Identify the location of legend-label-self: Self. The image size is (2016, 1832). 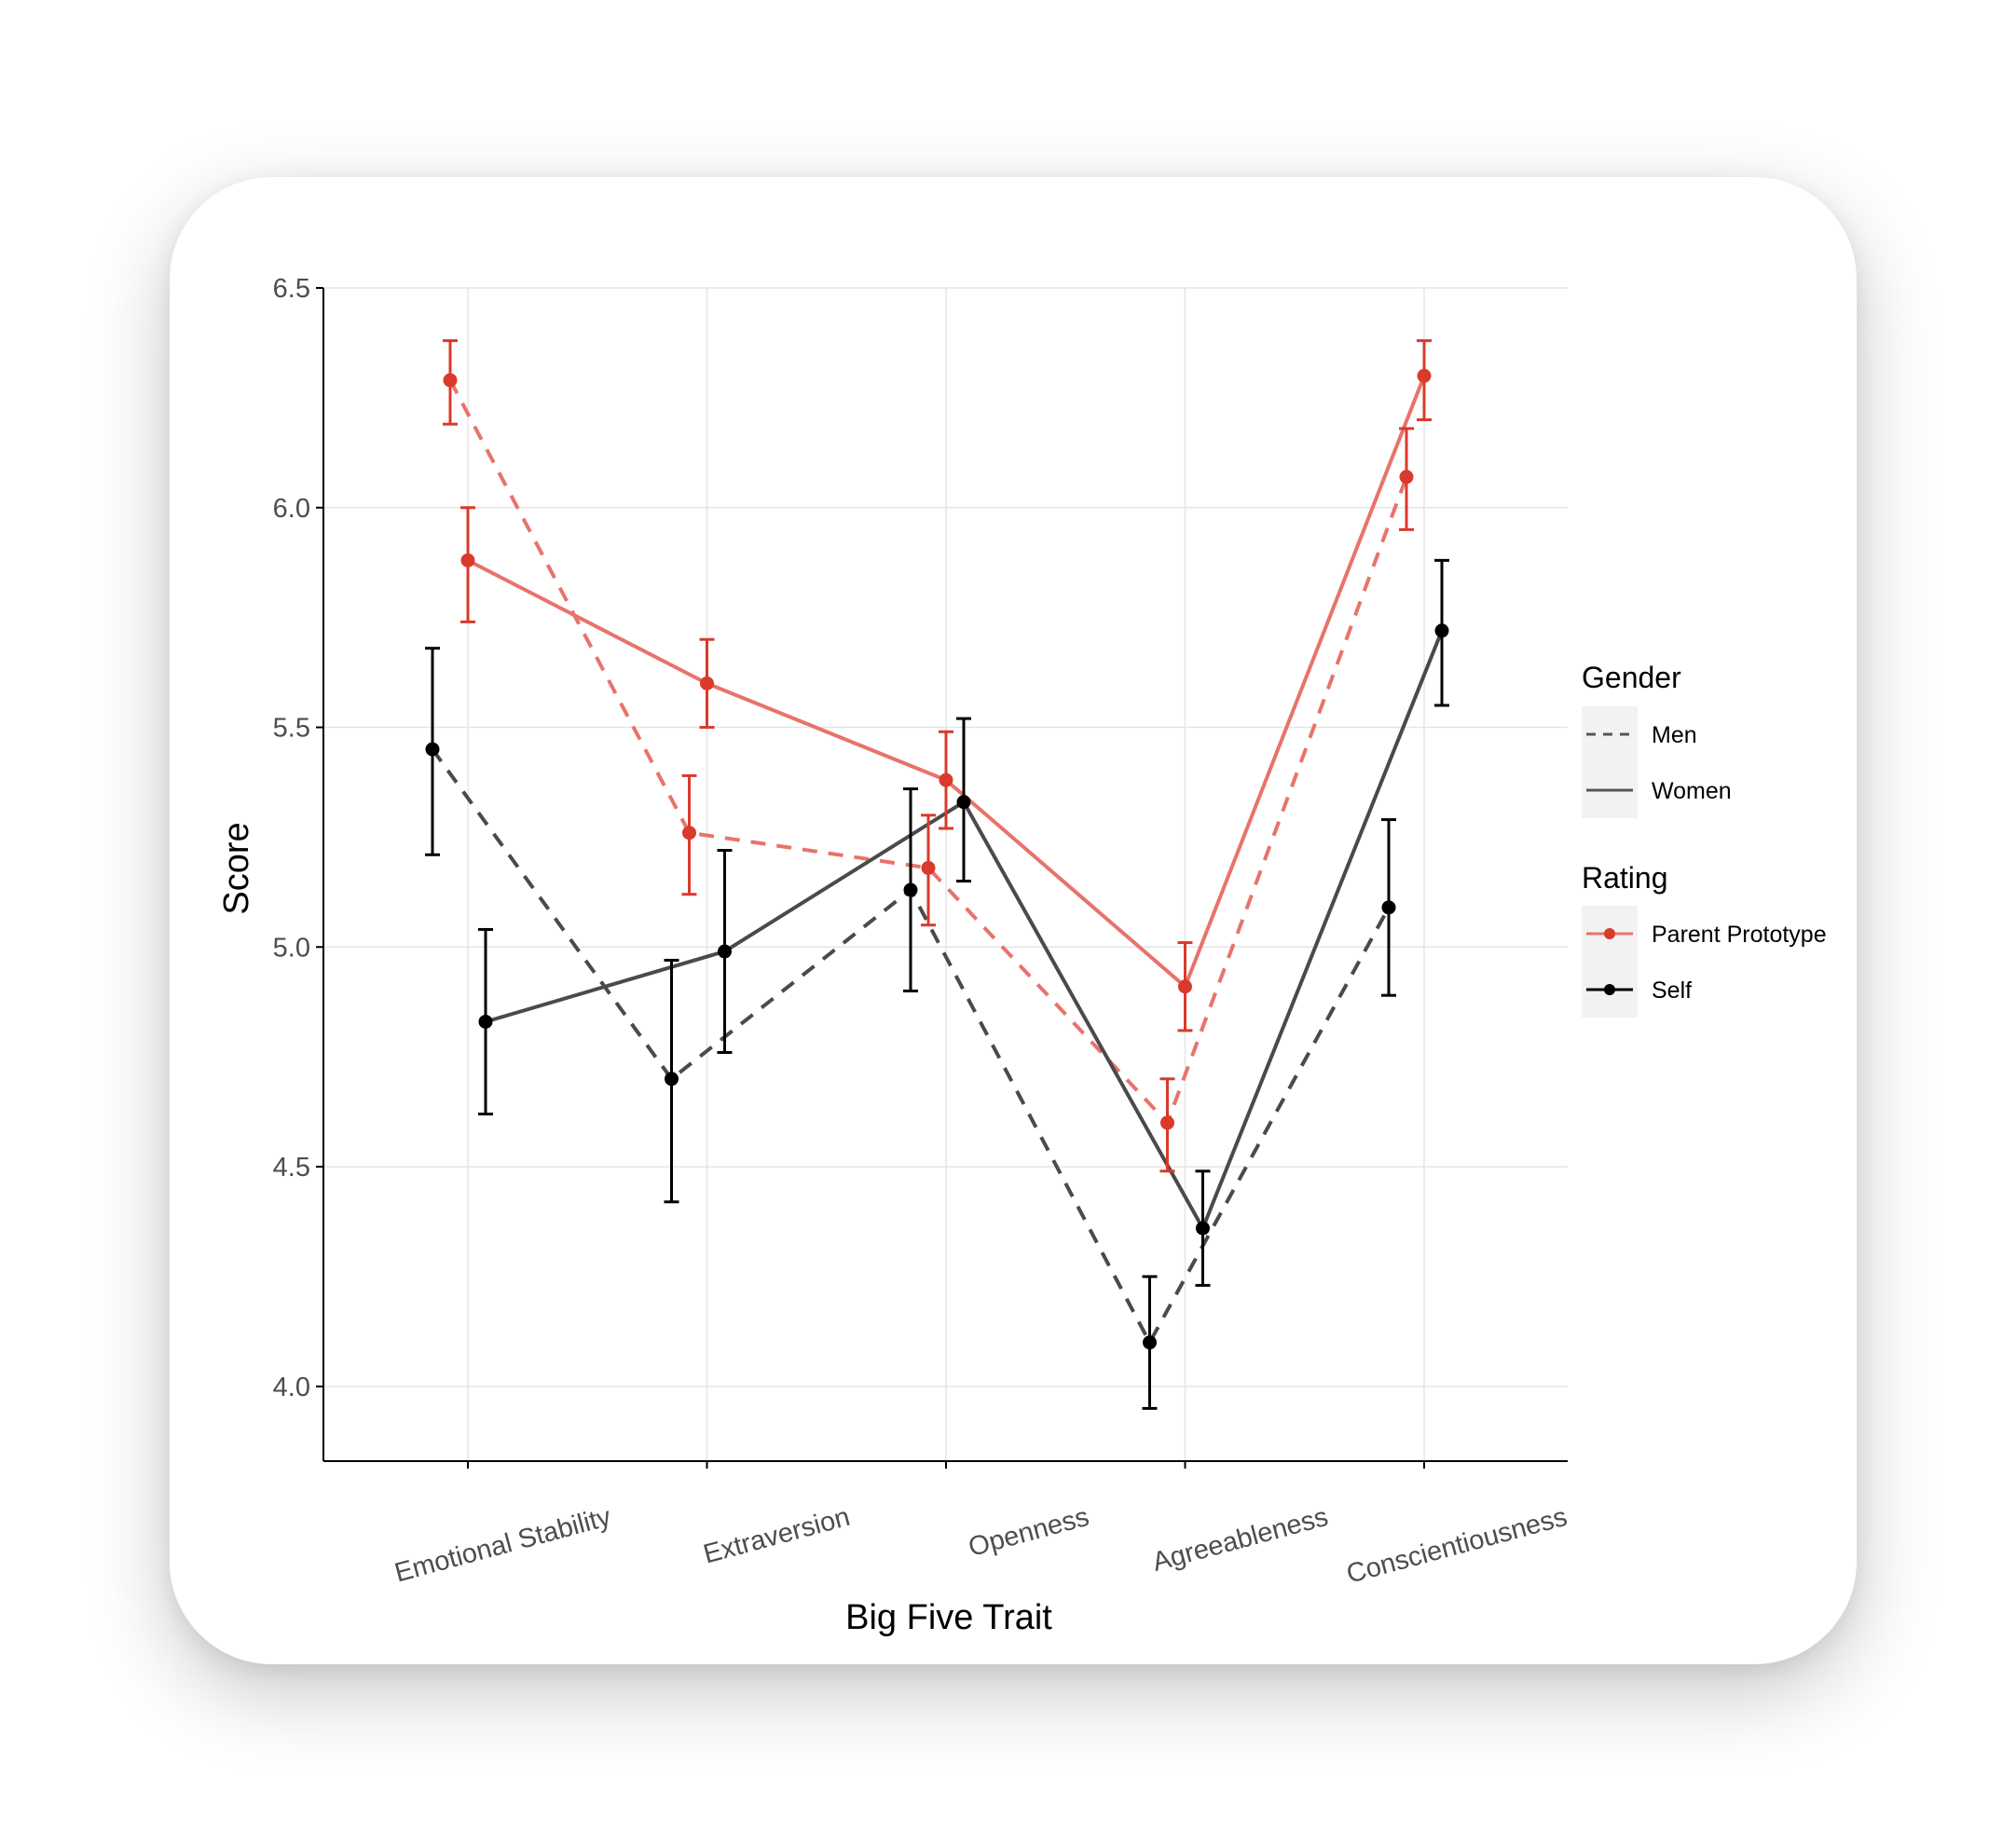
(1672, 991).